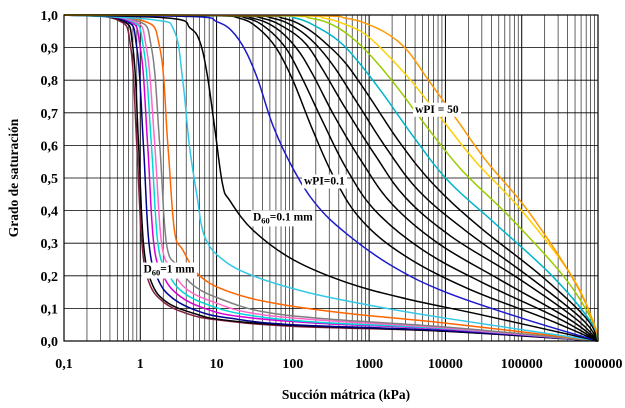  What do you see at coordinates (64, 364) in the screenshot?
I see `x-tick-label: 0,1` at bounding box center [64, 364].